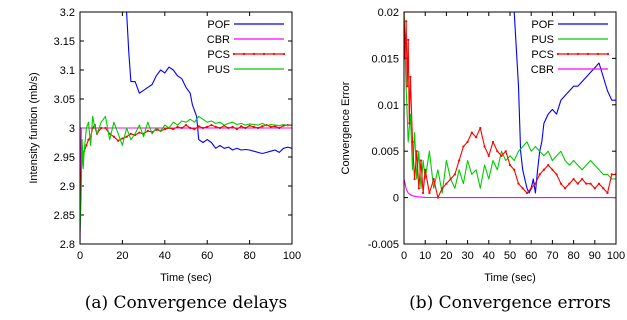 Image resolution: width=627 pixels, height=320 pixels. What do you see at coordinates (165, 256) in the screenshot?
I see `x-tick-label: 40` at bounding box center [165, 256].